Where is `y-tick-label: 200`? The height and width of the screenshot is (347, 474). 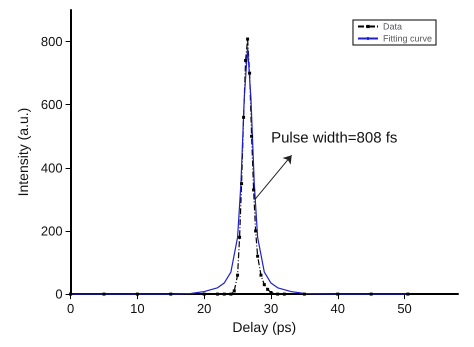
y-tick-label: 200 is located at coordinates (51, 230).